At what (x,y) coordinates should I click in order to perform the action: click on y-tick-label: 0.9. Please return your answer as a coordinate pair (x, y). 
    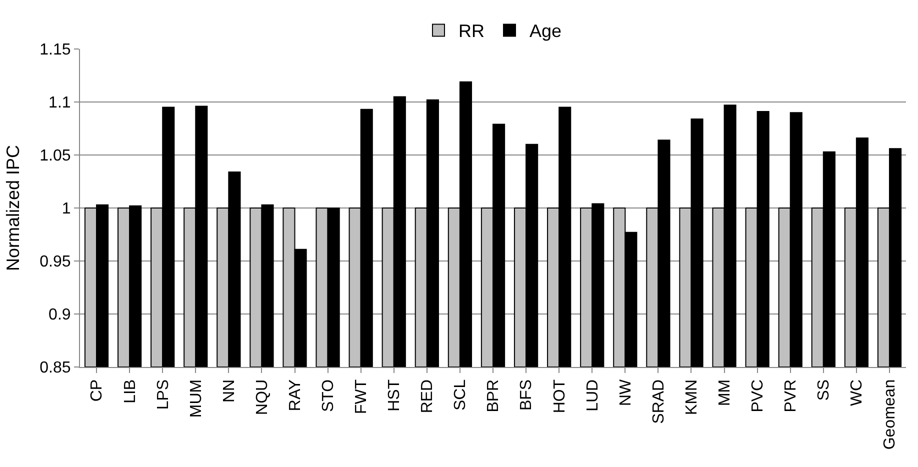
    Looking at the image, I should click on (59, 315).